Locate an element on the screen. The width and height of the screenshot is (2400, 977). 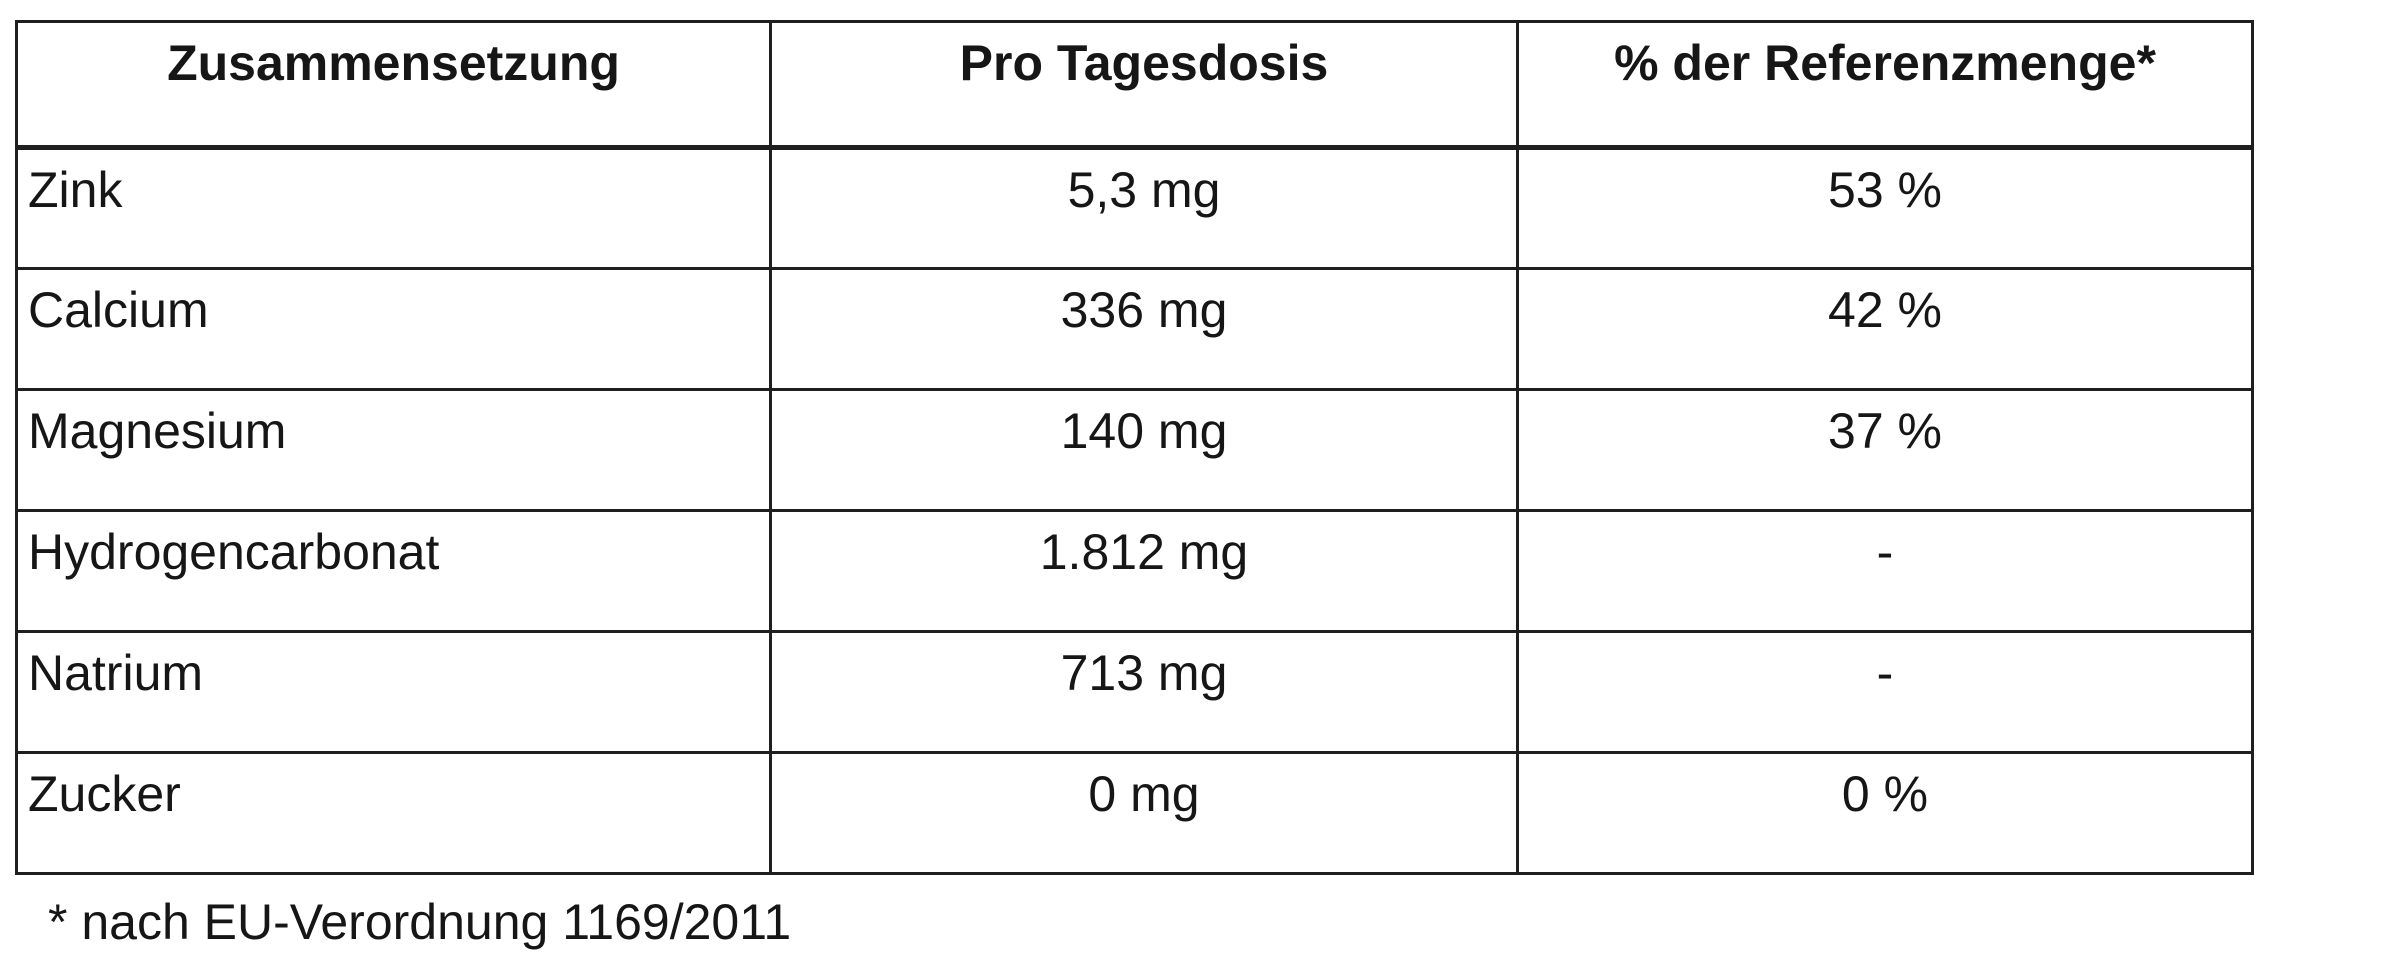
column-header-per-daily-dose: Pro Tagesdosis is located at coordinates (1144, 85).